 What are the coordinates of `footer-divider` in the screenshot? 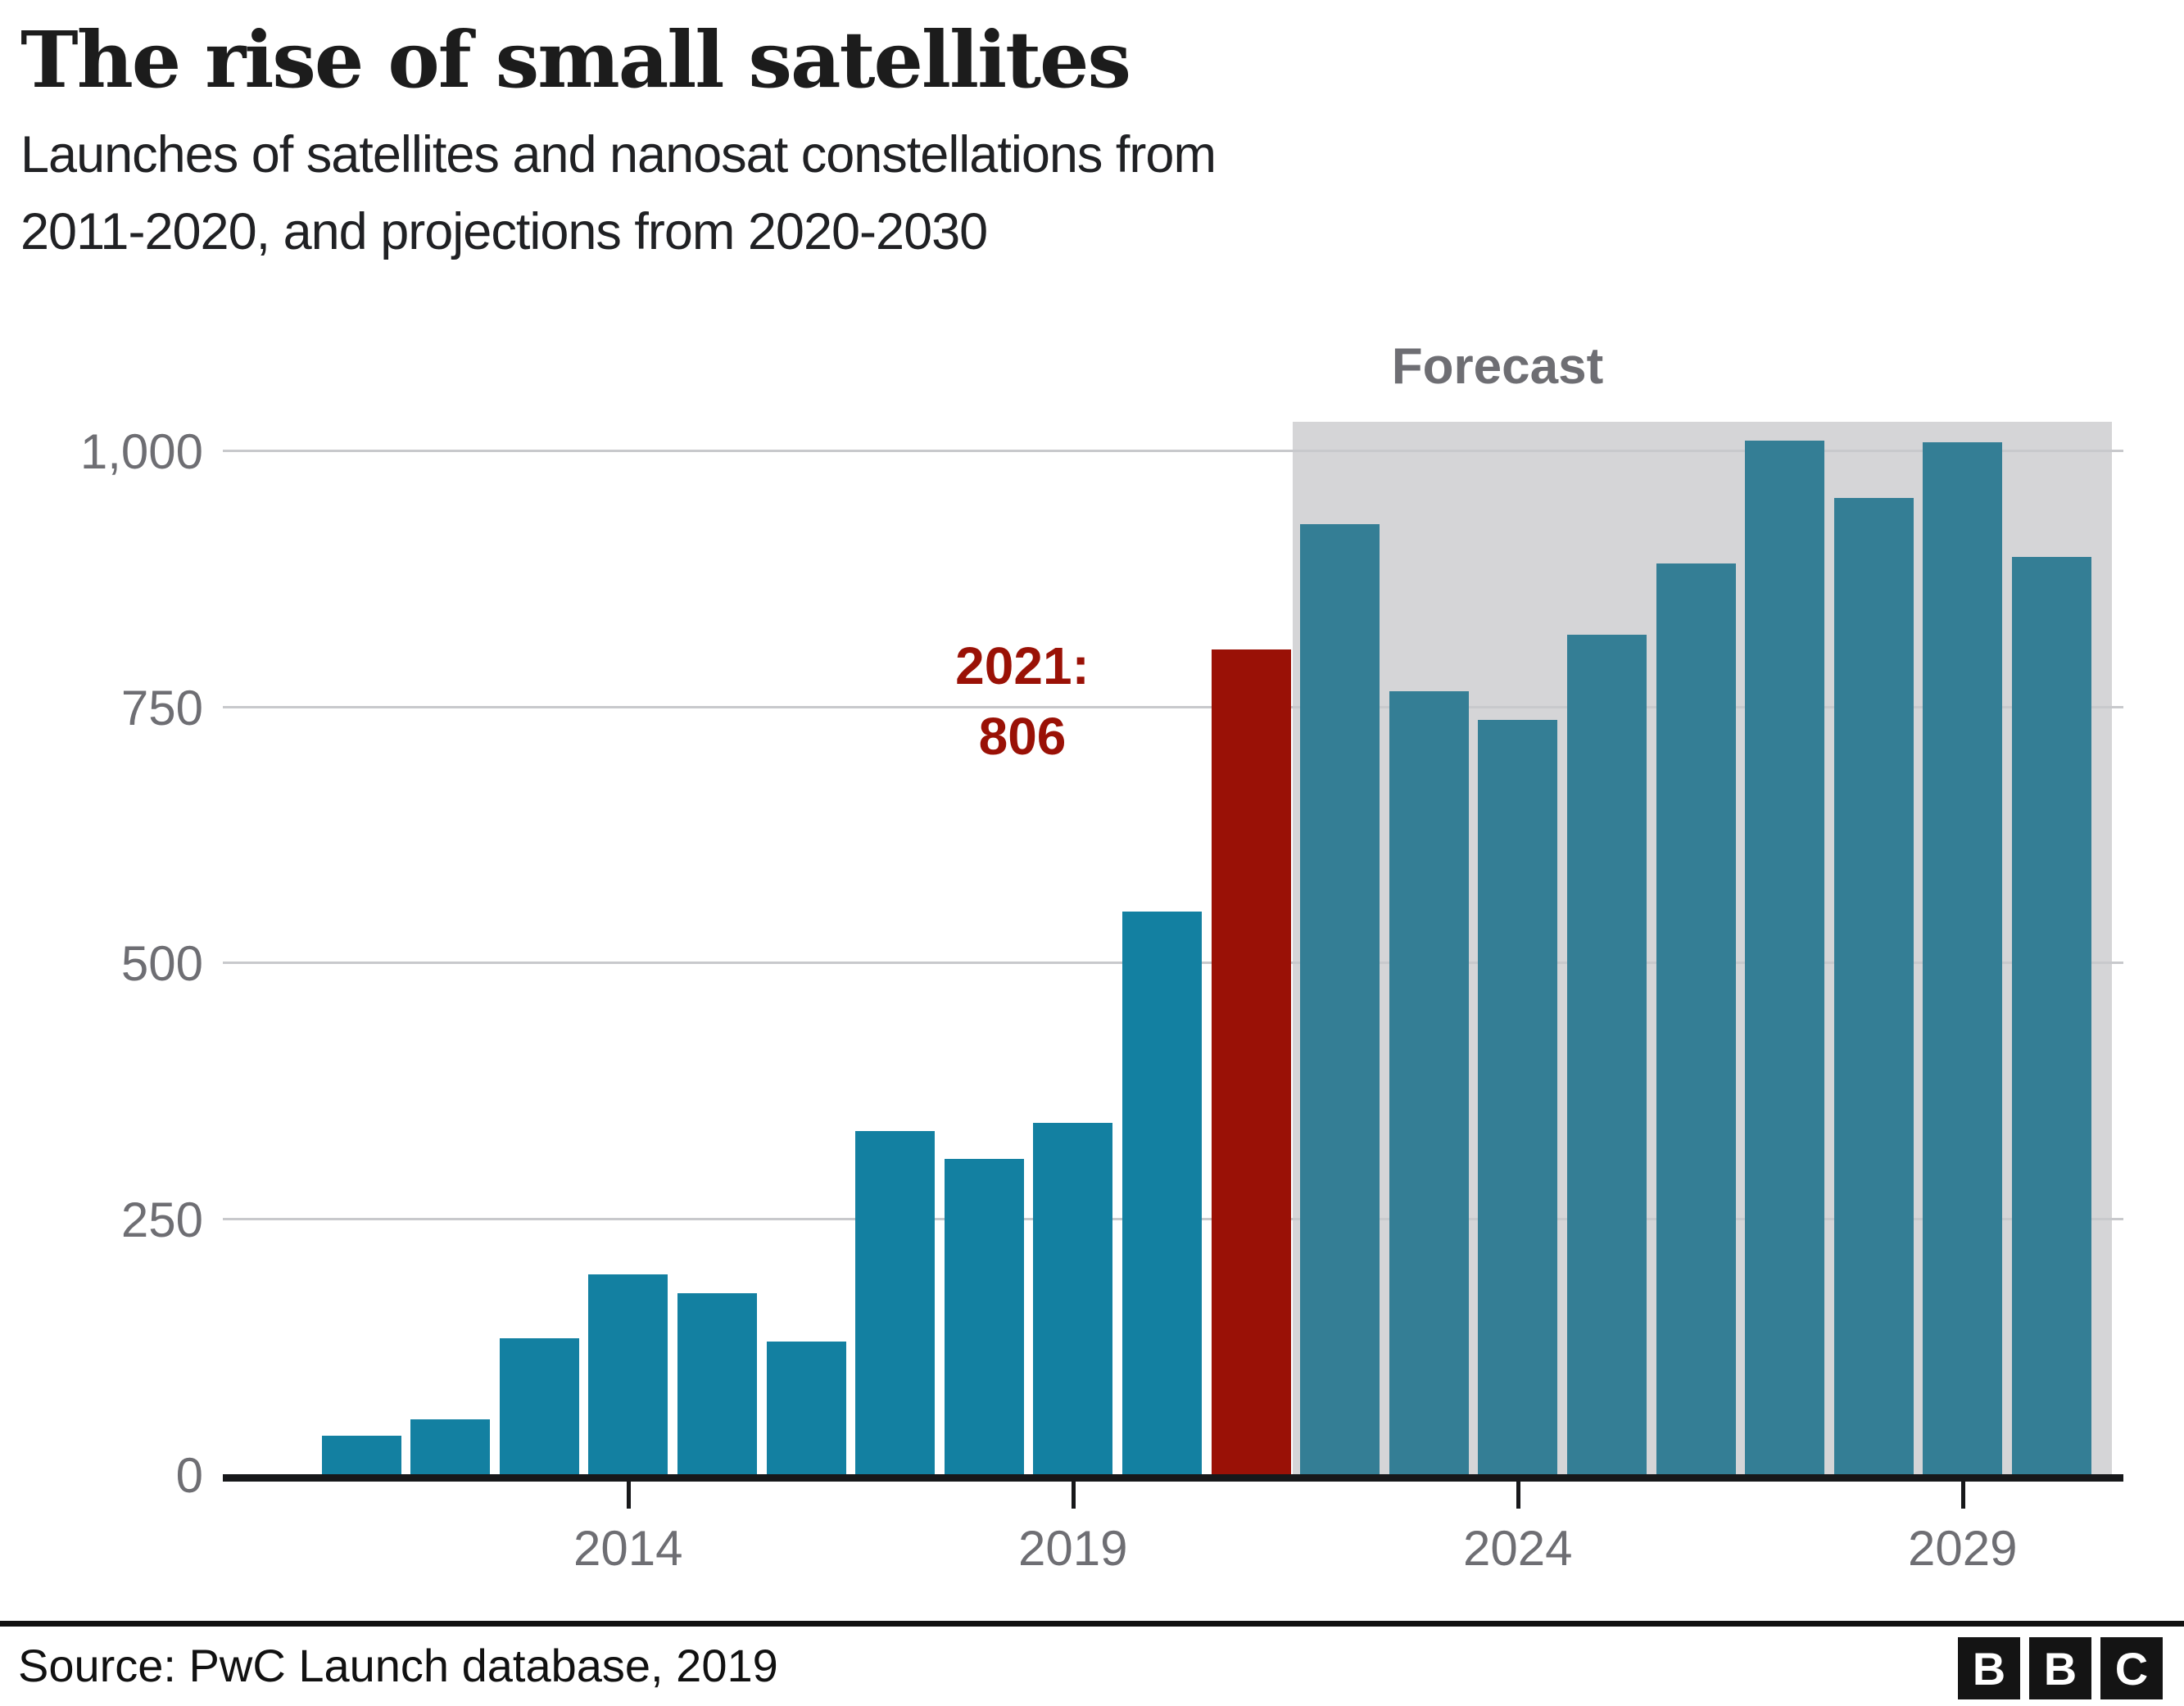 It's located at (1092, 1624).